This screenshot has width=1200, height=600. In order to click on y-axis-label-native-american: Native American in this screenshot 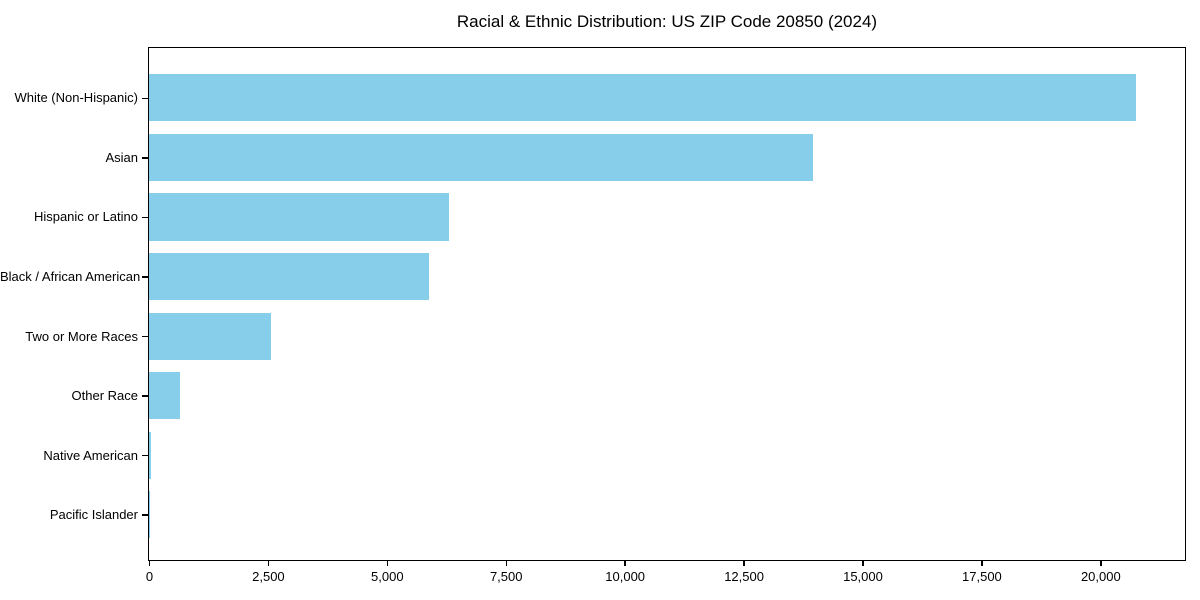, I will do `click(90, 455)`.